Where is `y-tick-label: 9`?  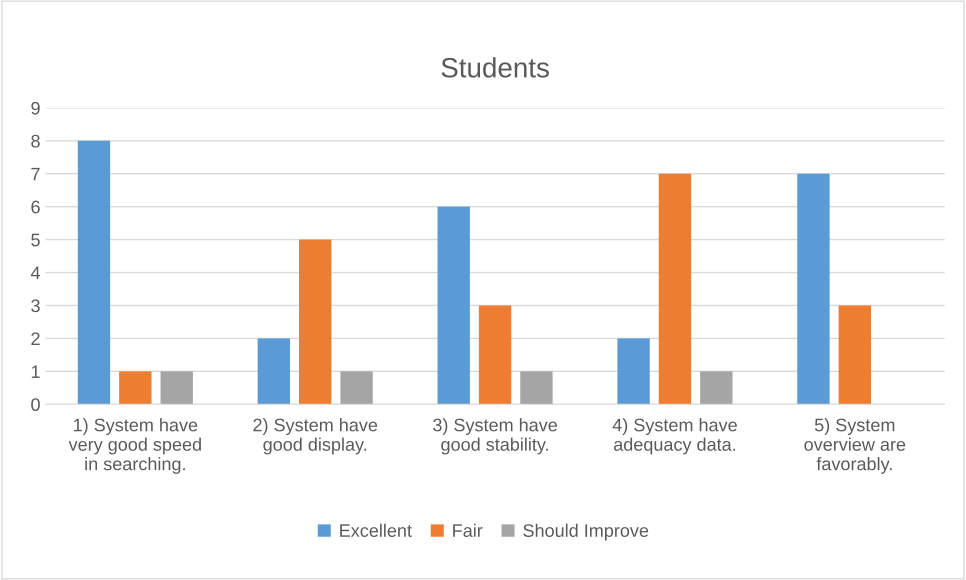 y-tick-label: 9 is located at coordinates (35, 108).